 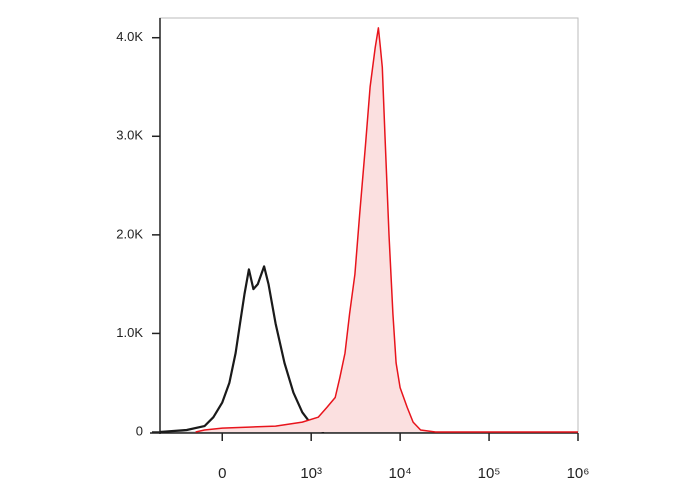 What do you see at coordinates (311, 473) in the screenshot?
I see `x-tick-label: 10³` at bounding box center [311, 473].